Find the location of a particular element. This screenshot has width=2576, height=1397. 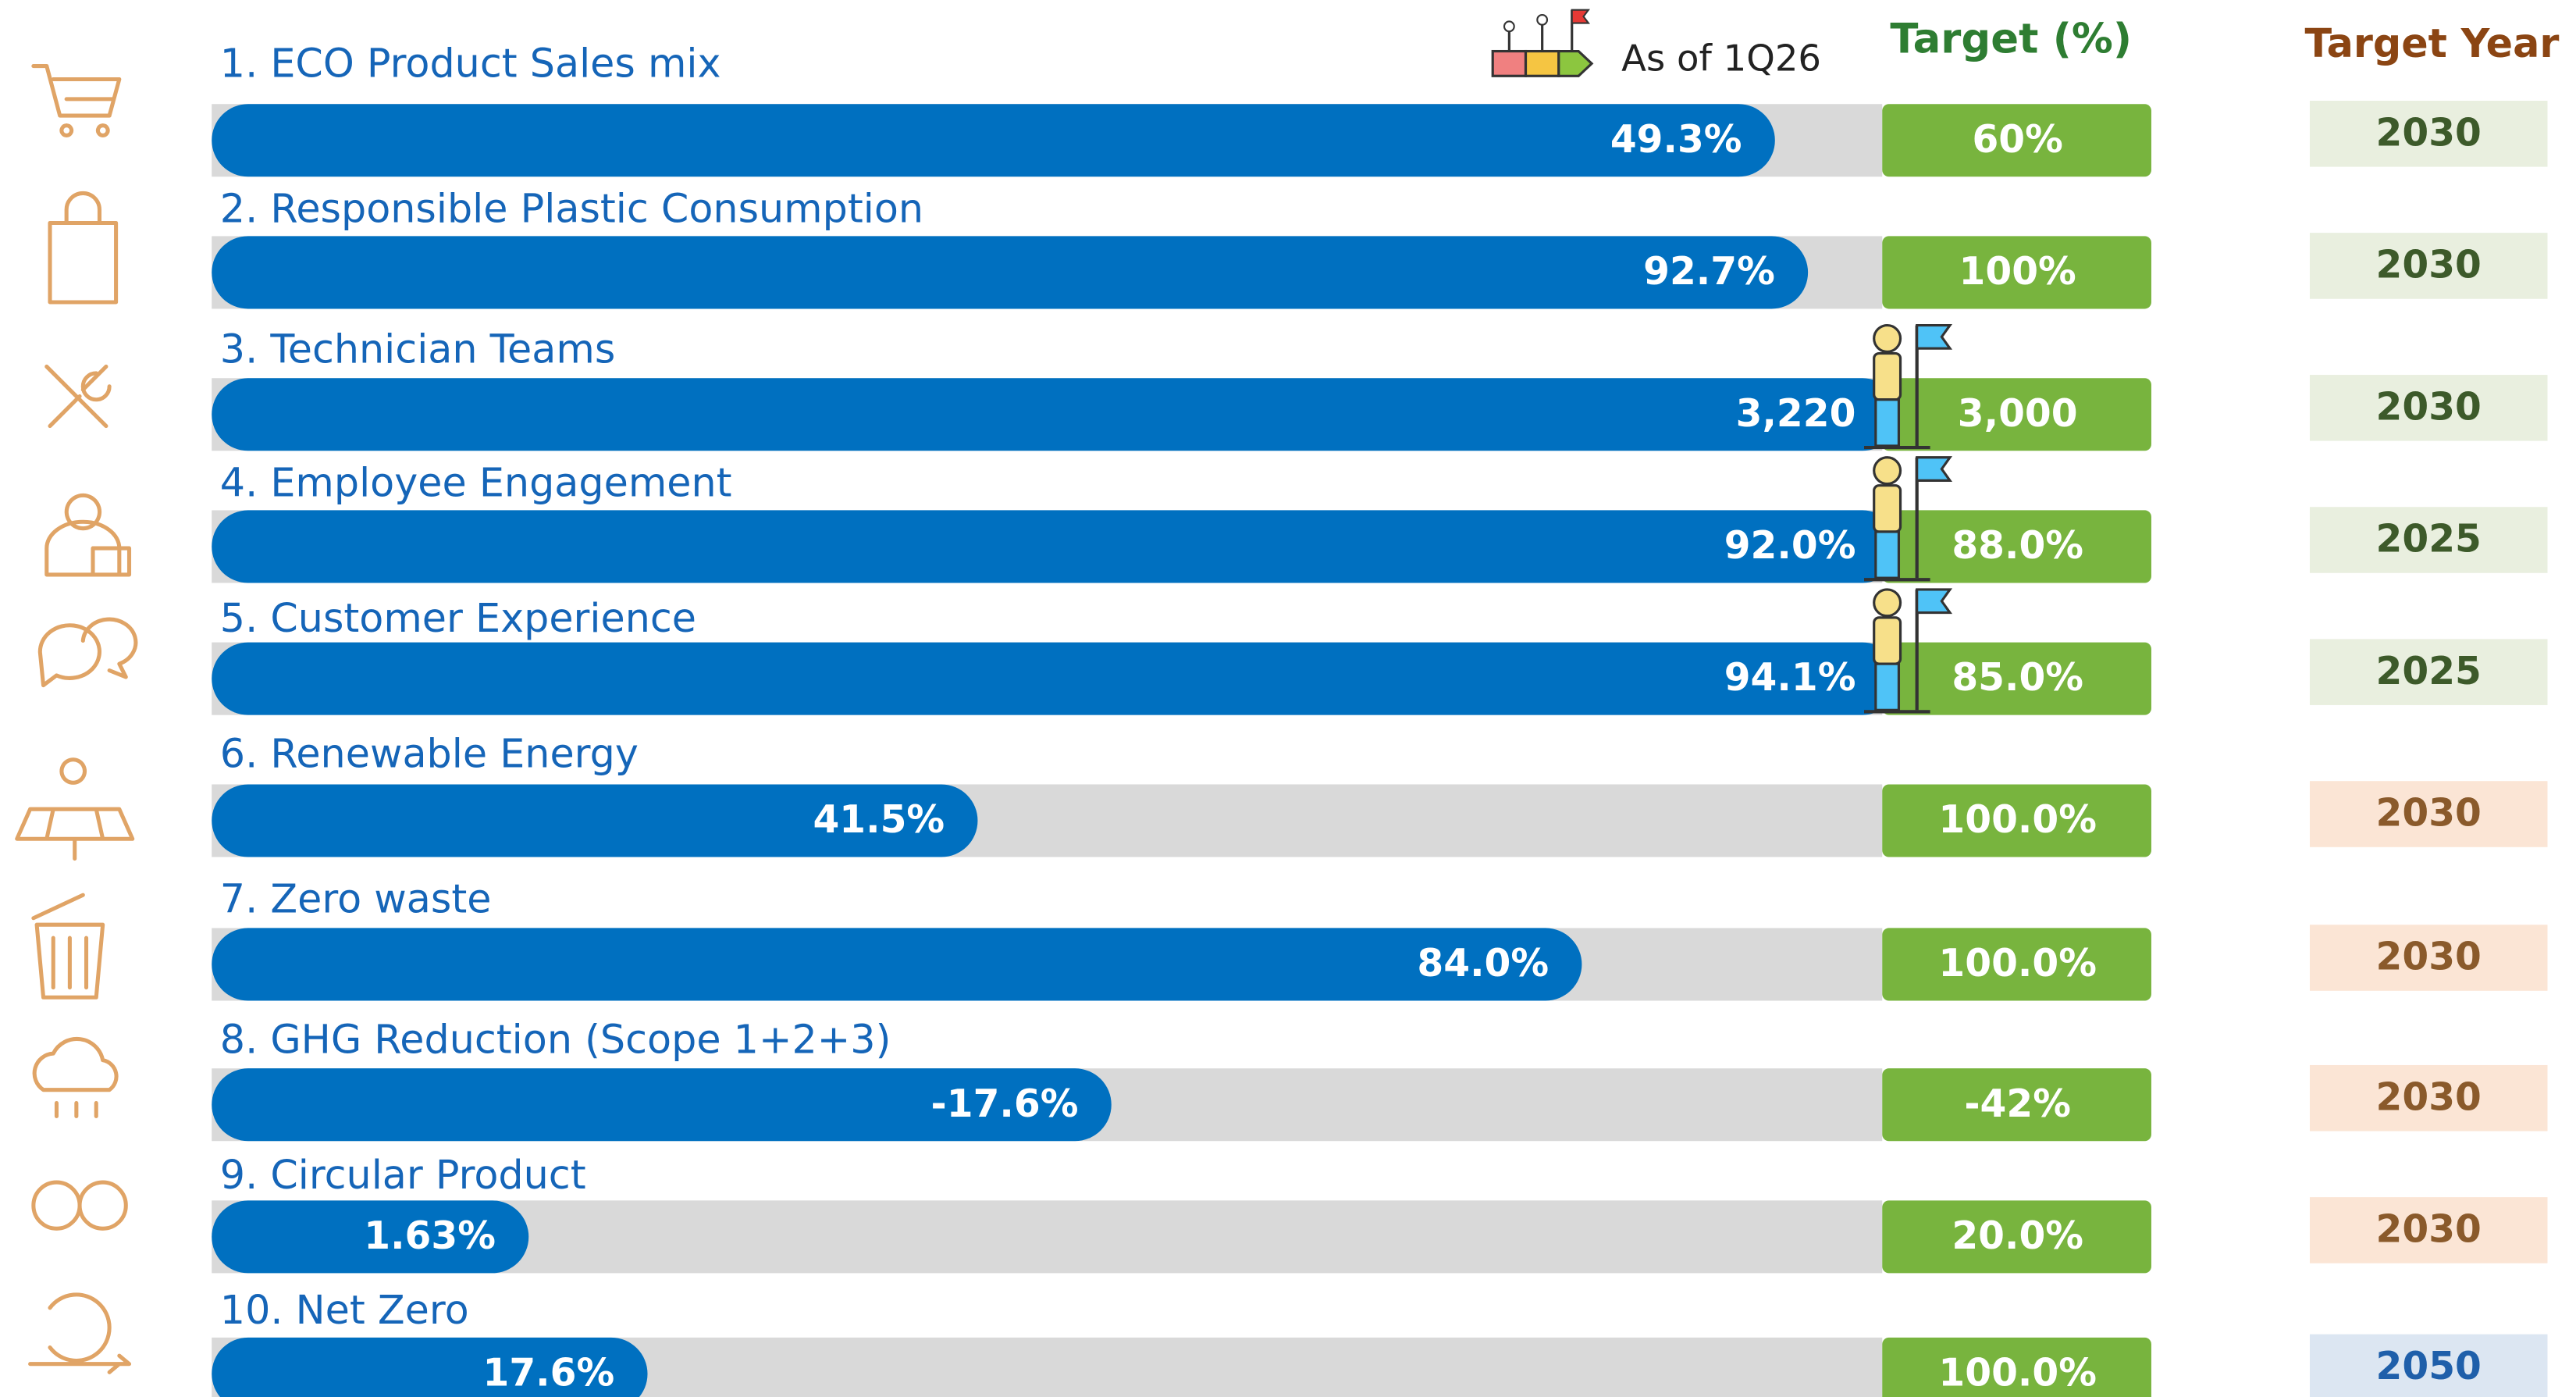

actual-value: 49.3% is located at coordinates (1676, 140).